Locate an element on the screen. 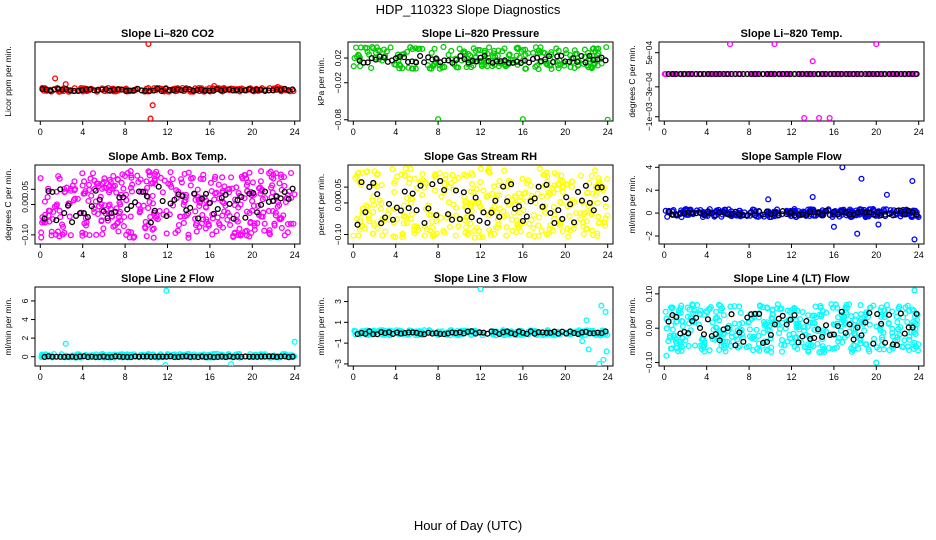  x-tick-label: 8 is located at coordinates (438, 255).